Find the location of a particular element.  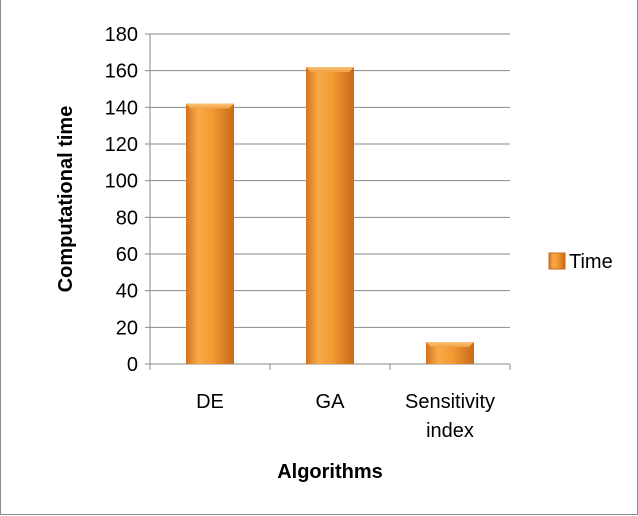

bar-ga is located at coordinates (330, 215).